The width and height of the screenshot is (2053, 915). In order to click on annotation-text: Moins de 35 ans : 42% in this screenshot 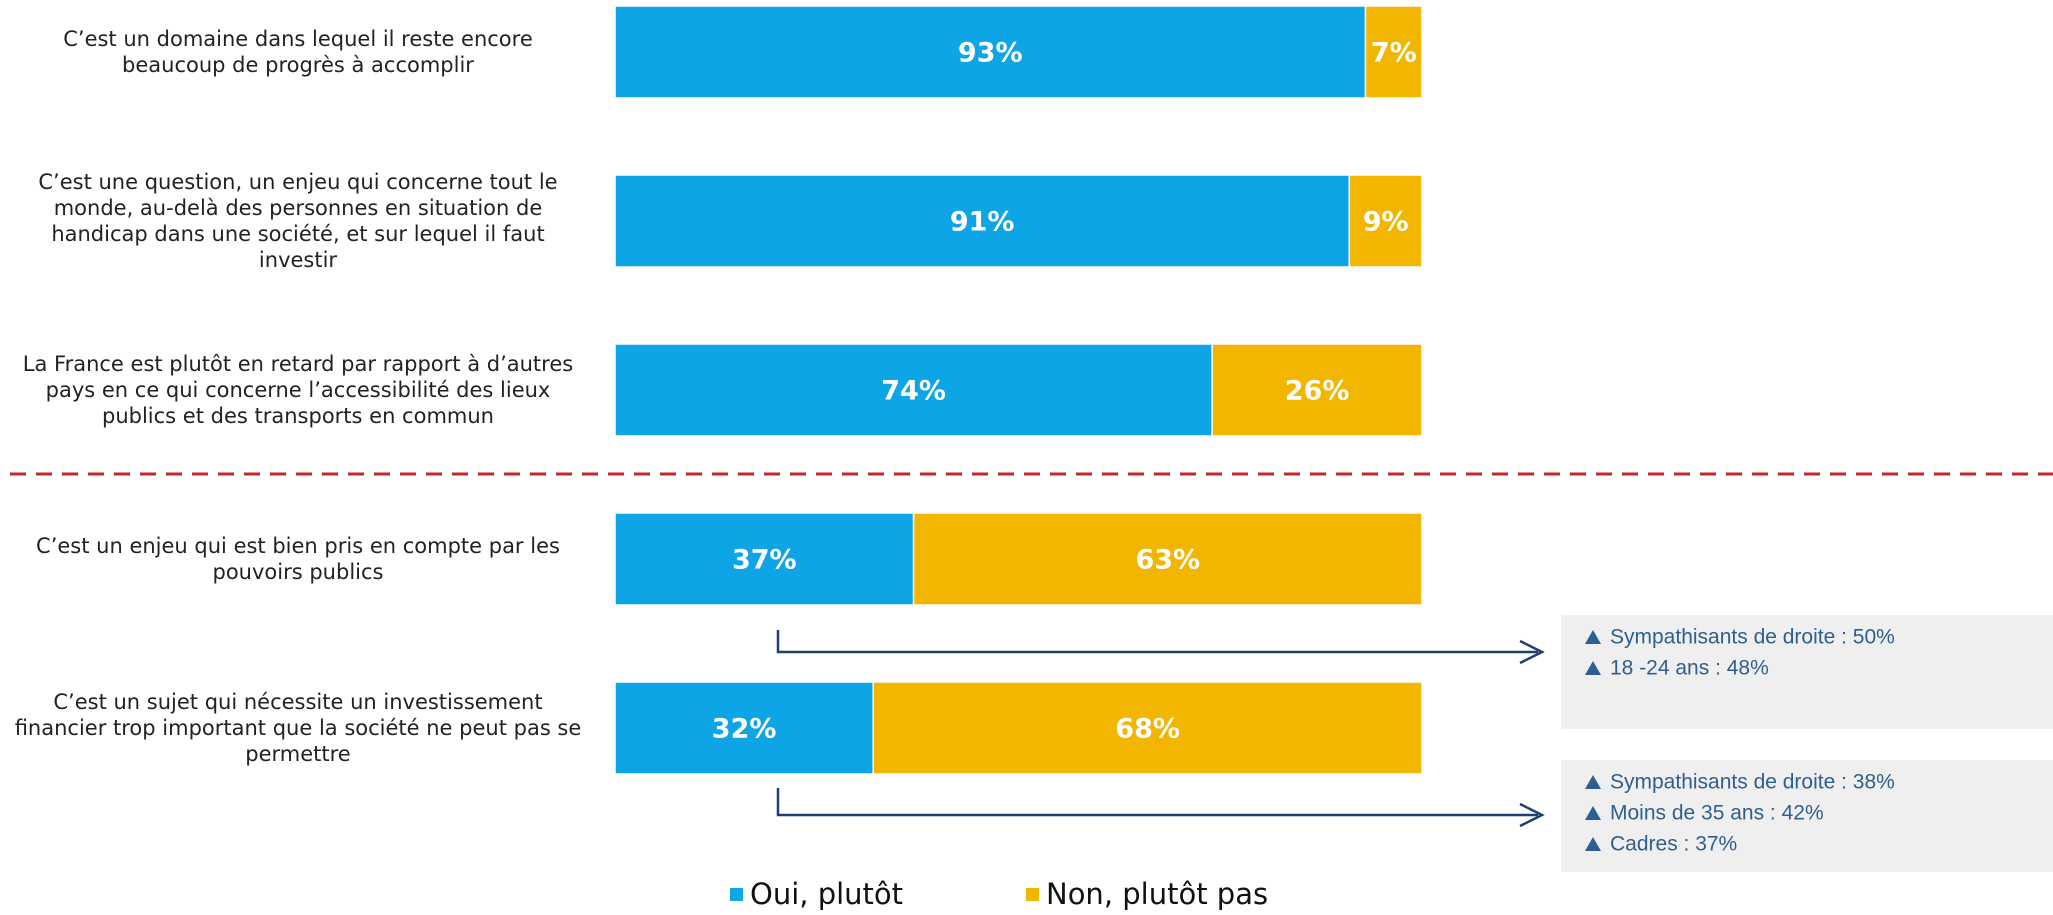, I will do `click(1717, 813)`.